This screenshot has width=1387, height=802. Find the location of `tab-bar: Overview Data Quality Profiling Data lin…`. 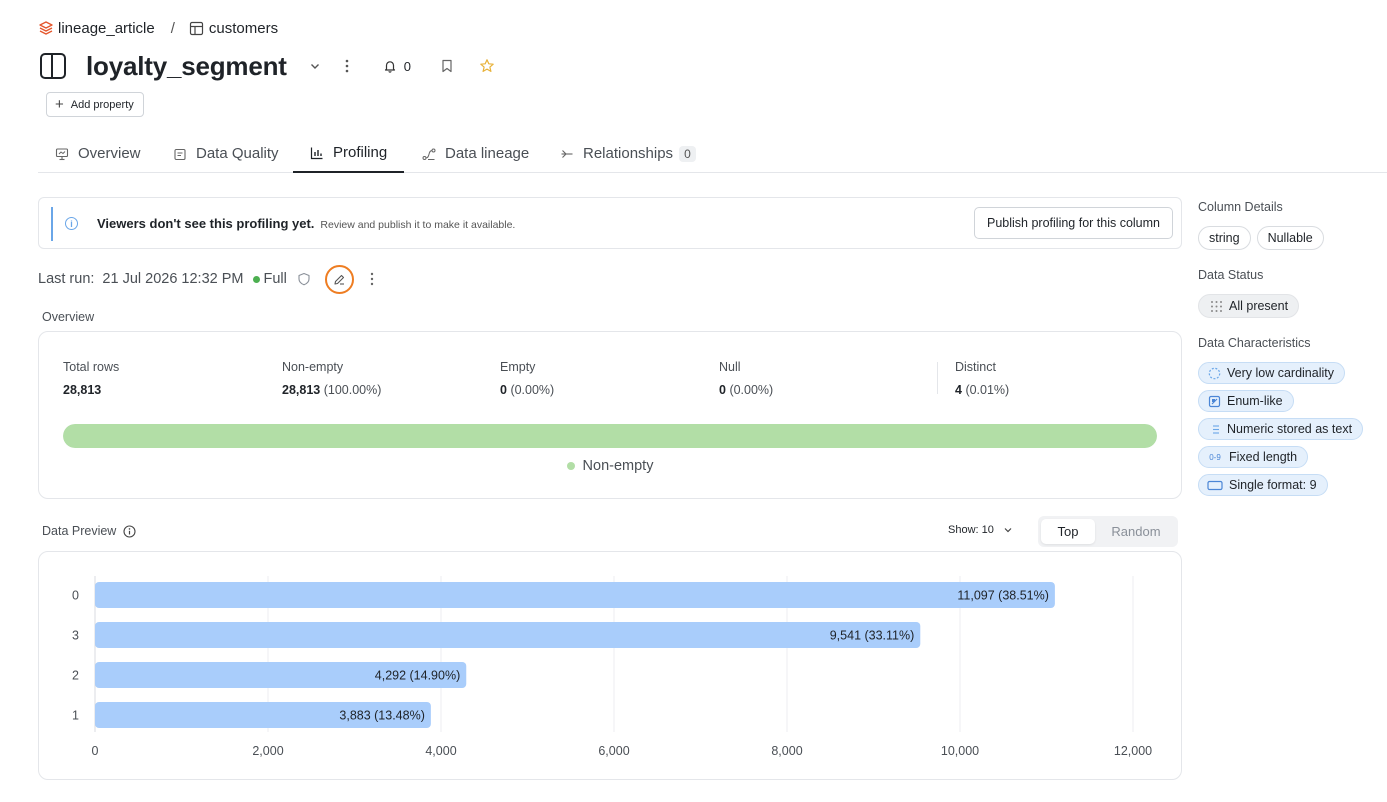

tab-bar: Overview Data Quality Profiling Data lin… is located at coordinates (712, 153).